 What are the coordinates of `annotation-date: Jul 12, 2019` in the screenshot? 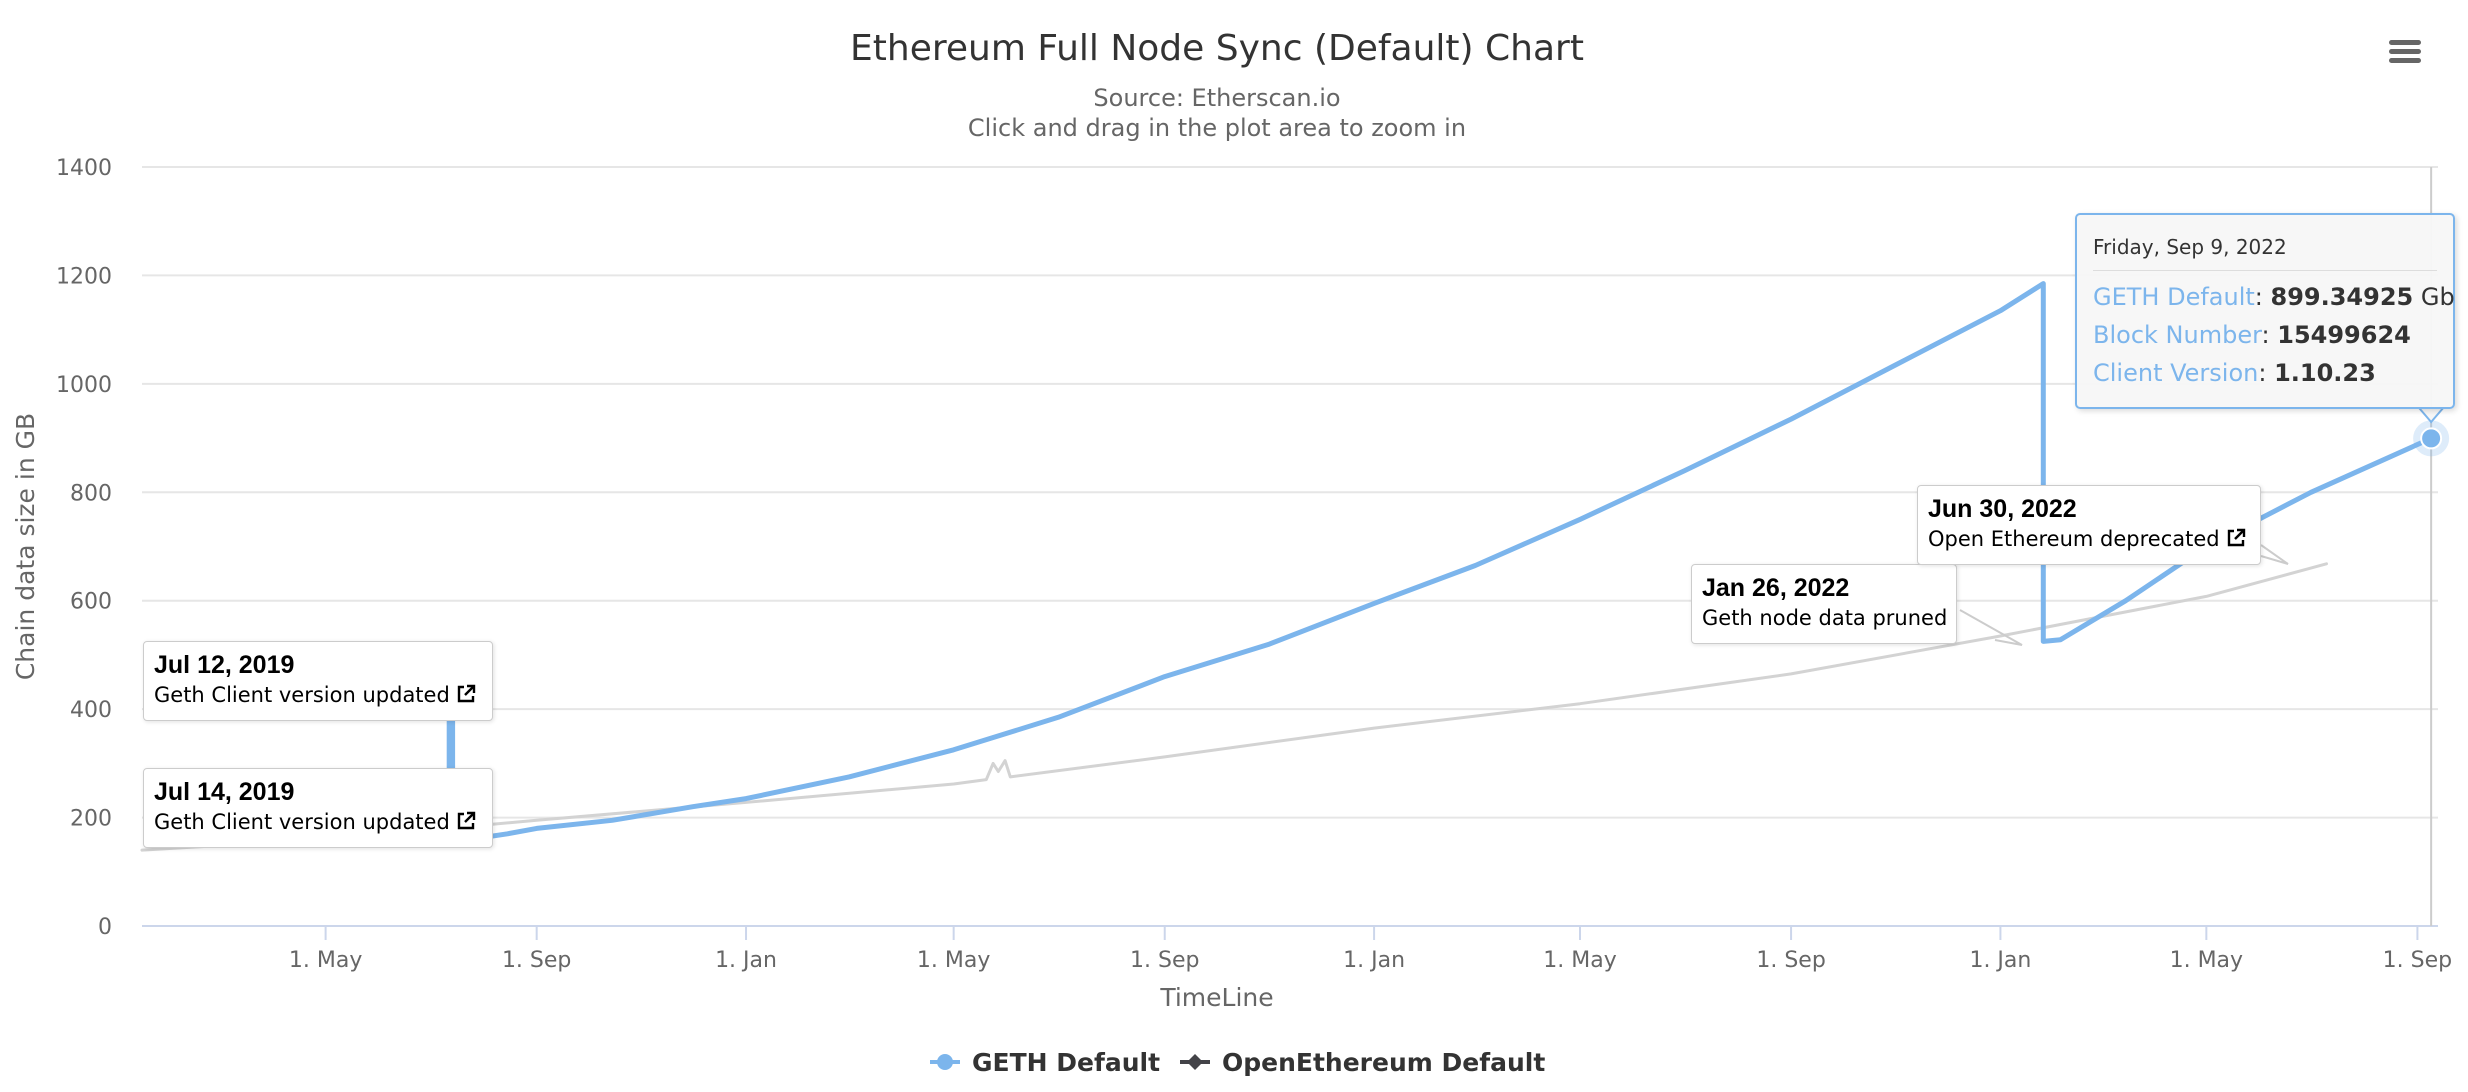 It's located at (224, 665).